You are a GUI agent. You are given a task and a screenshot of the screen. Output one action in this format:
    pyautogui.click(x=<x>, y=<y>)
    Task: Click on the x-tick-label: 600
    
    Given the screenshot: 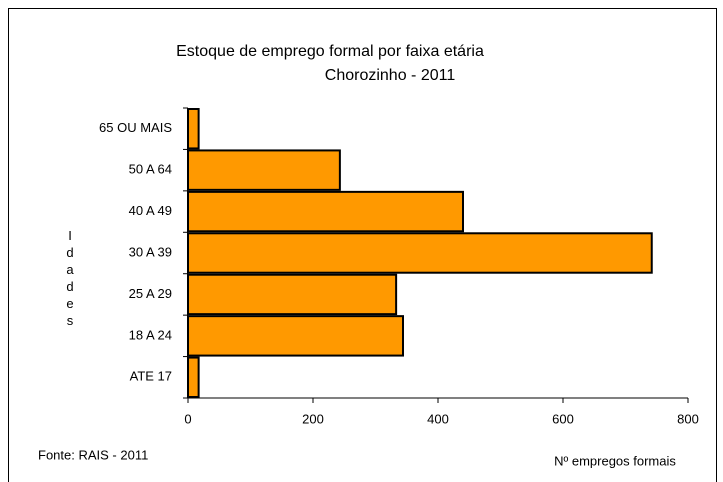 What is the action you would take?
    pyautogui.click(x=563, y=418)
    